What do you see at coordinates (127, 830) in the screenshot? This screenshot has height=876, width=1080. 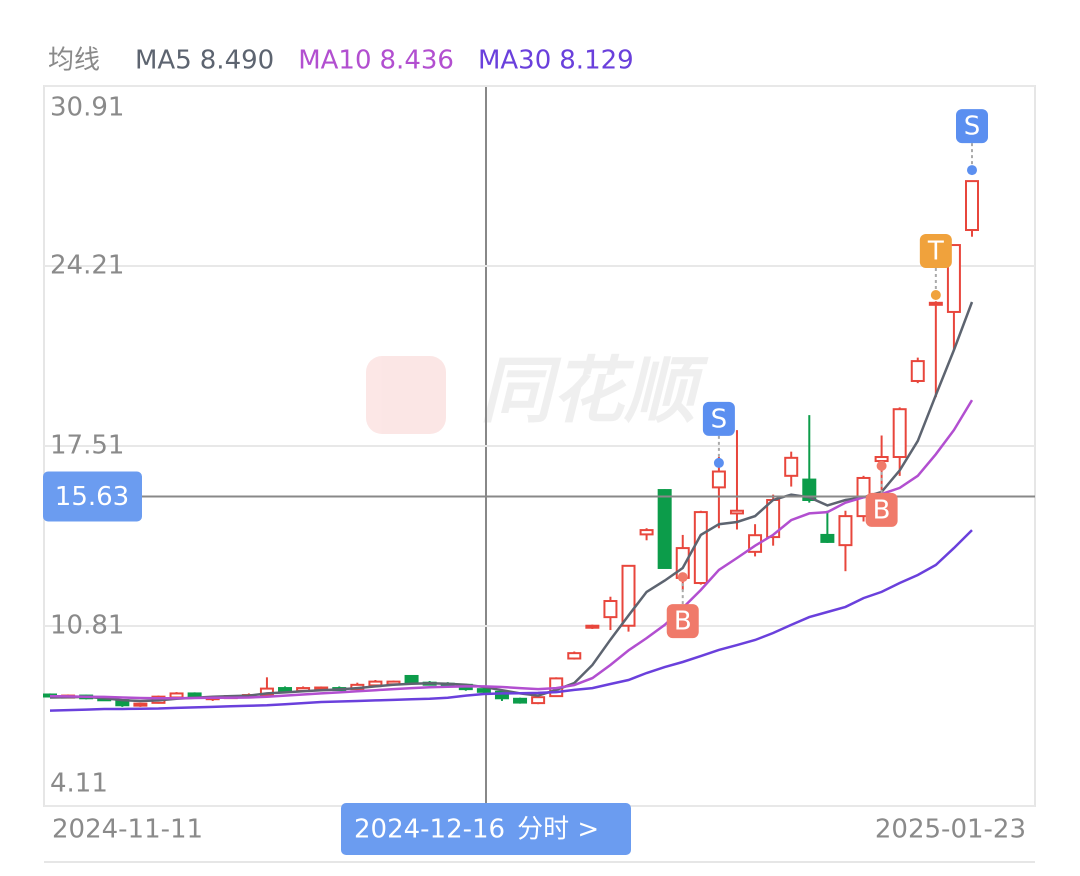 I see `x-tick-label: 2024-11-11` at bounding box center [127, 830].